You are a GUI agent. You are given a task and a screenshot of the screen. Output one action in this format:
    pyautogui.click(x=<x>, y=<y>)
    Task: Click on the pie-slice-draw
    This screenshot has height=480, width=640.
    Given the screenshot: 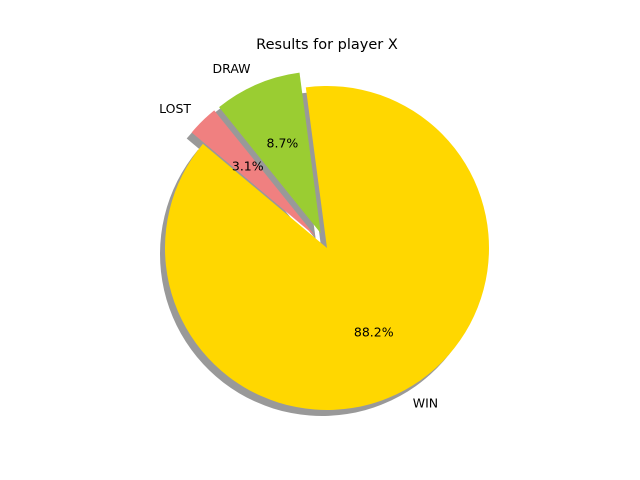 What is the action you would take?
    pyautogui.click(x=270, y=153)
    